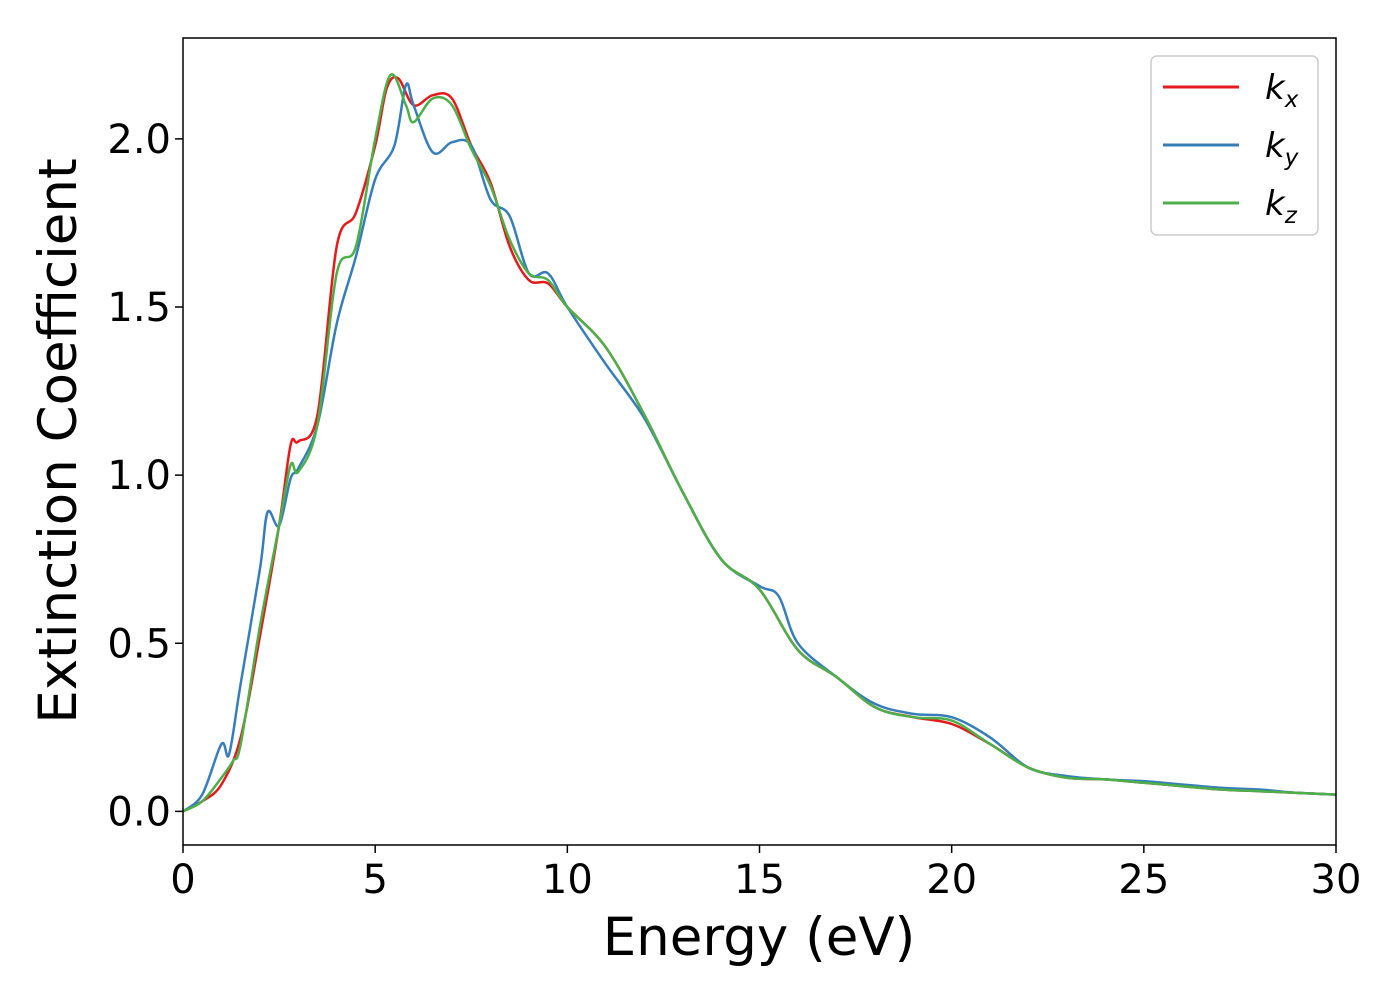  Describe the element at coordinates (139, 140) in the screenshot. I see `y-tick-label: 2.0` at that location.